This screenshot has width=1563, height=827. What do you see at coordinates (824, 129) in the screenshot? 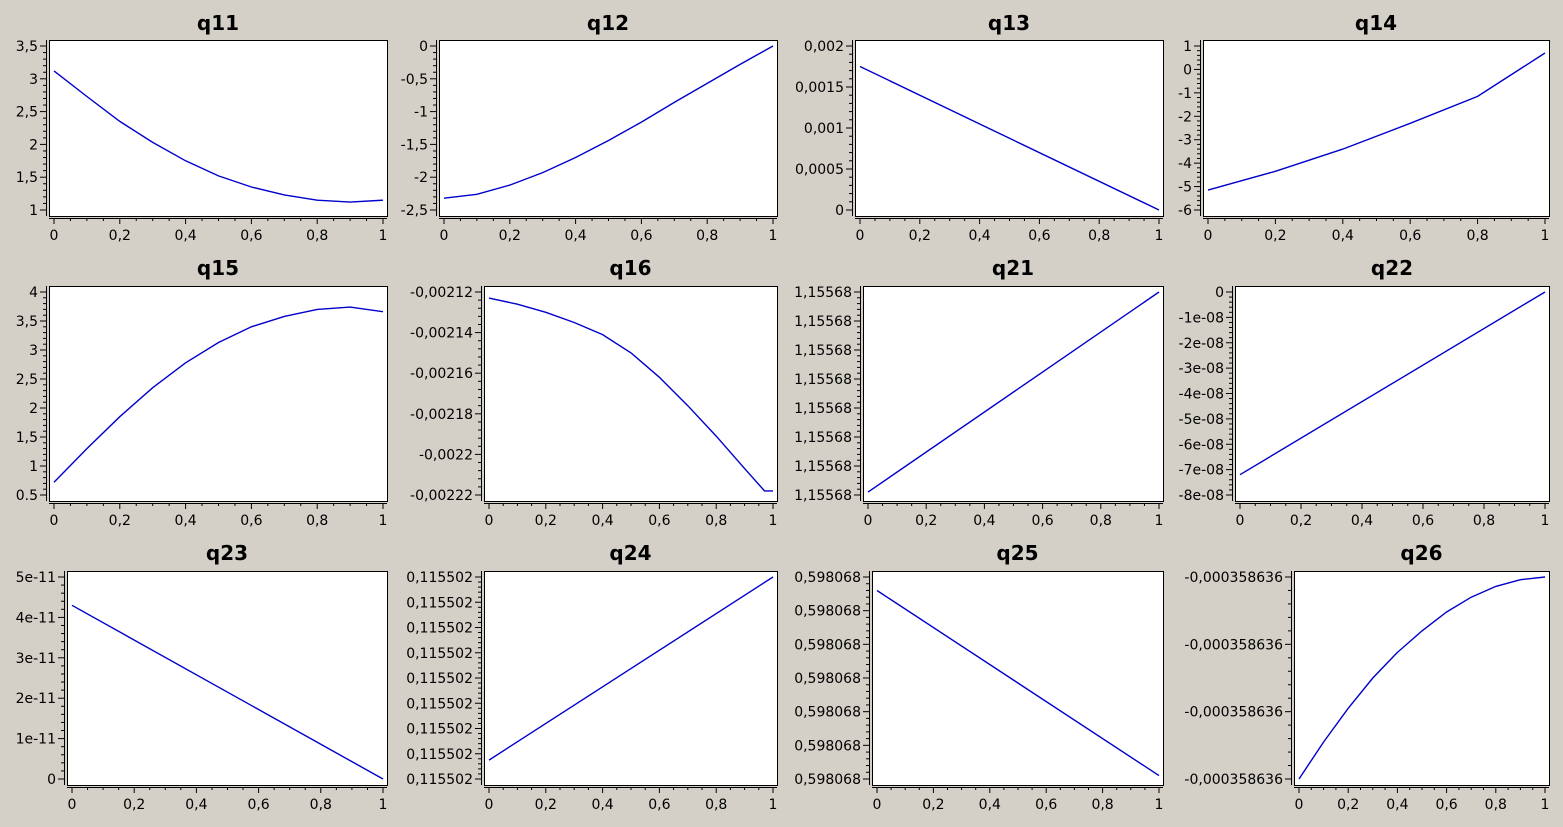
I see `y-tick-label: 0,001` at bounding box center [824, 129].